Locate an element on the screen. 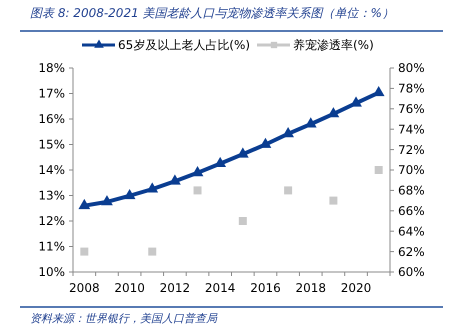  y-tick-label: 18% is located at coordinates (51, 68).